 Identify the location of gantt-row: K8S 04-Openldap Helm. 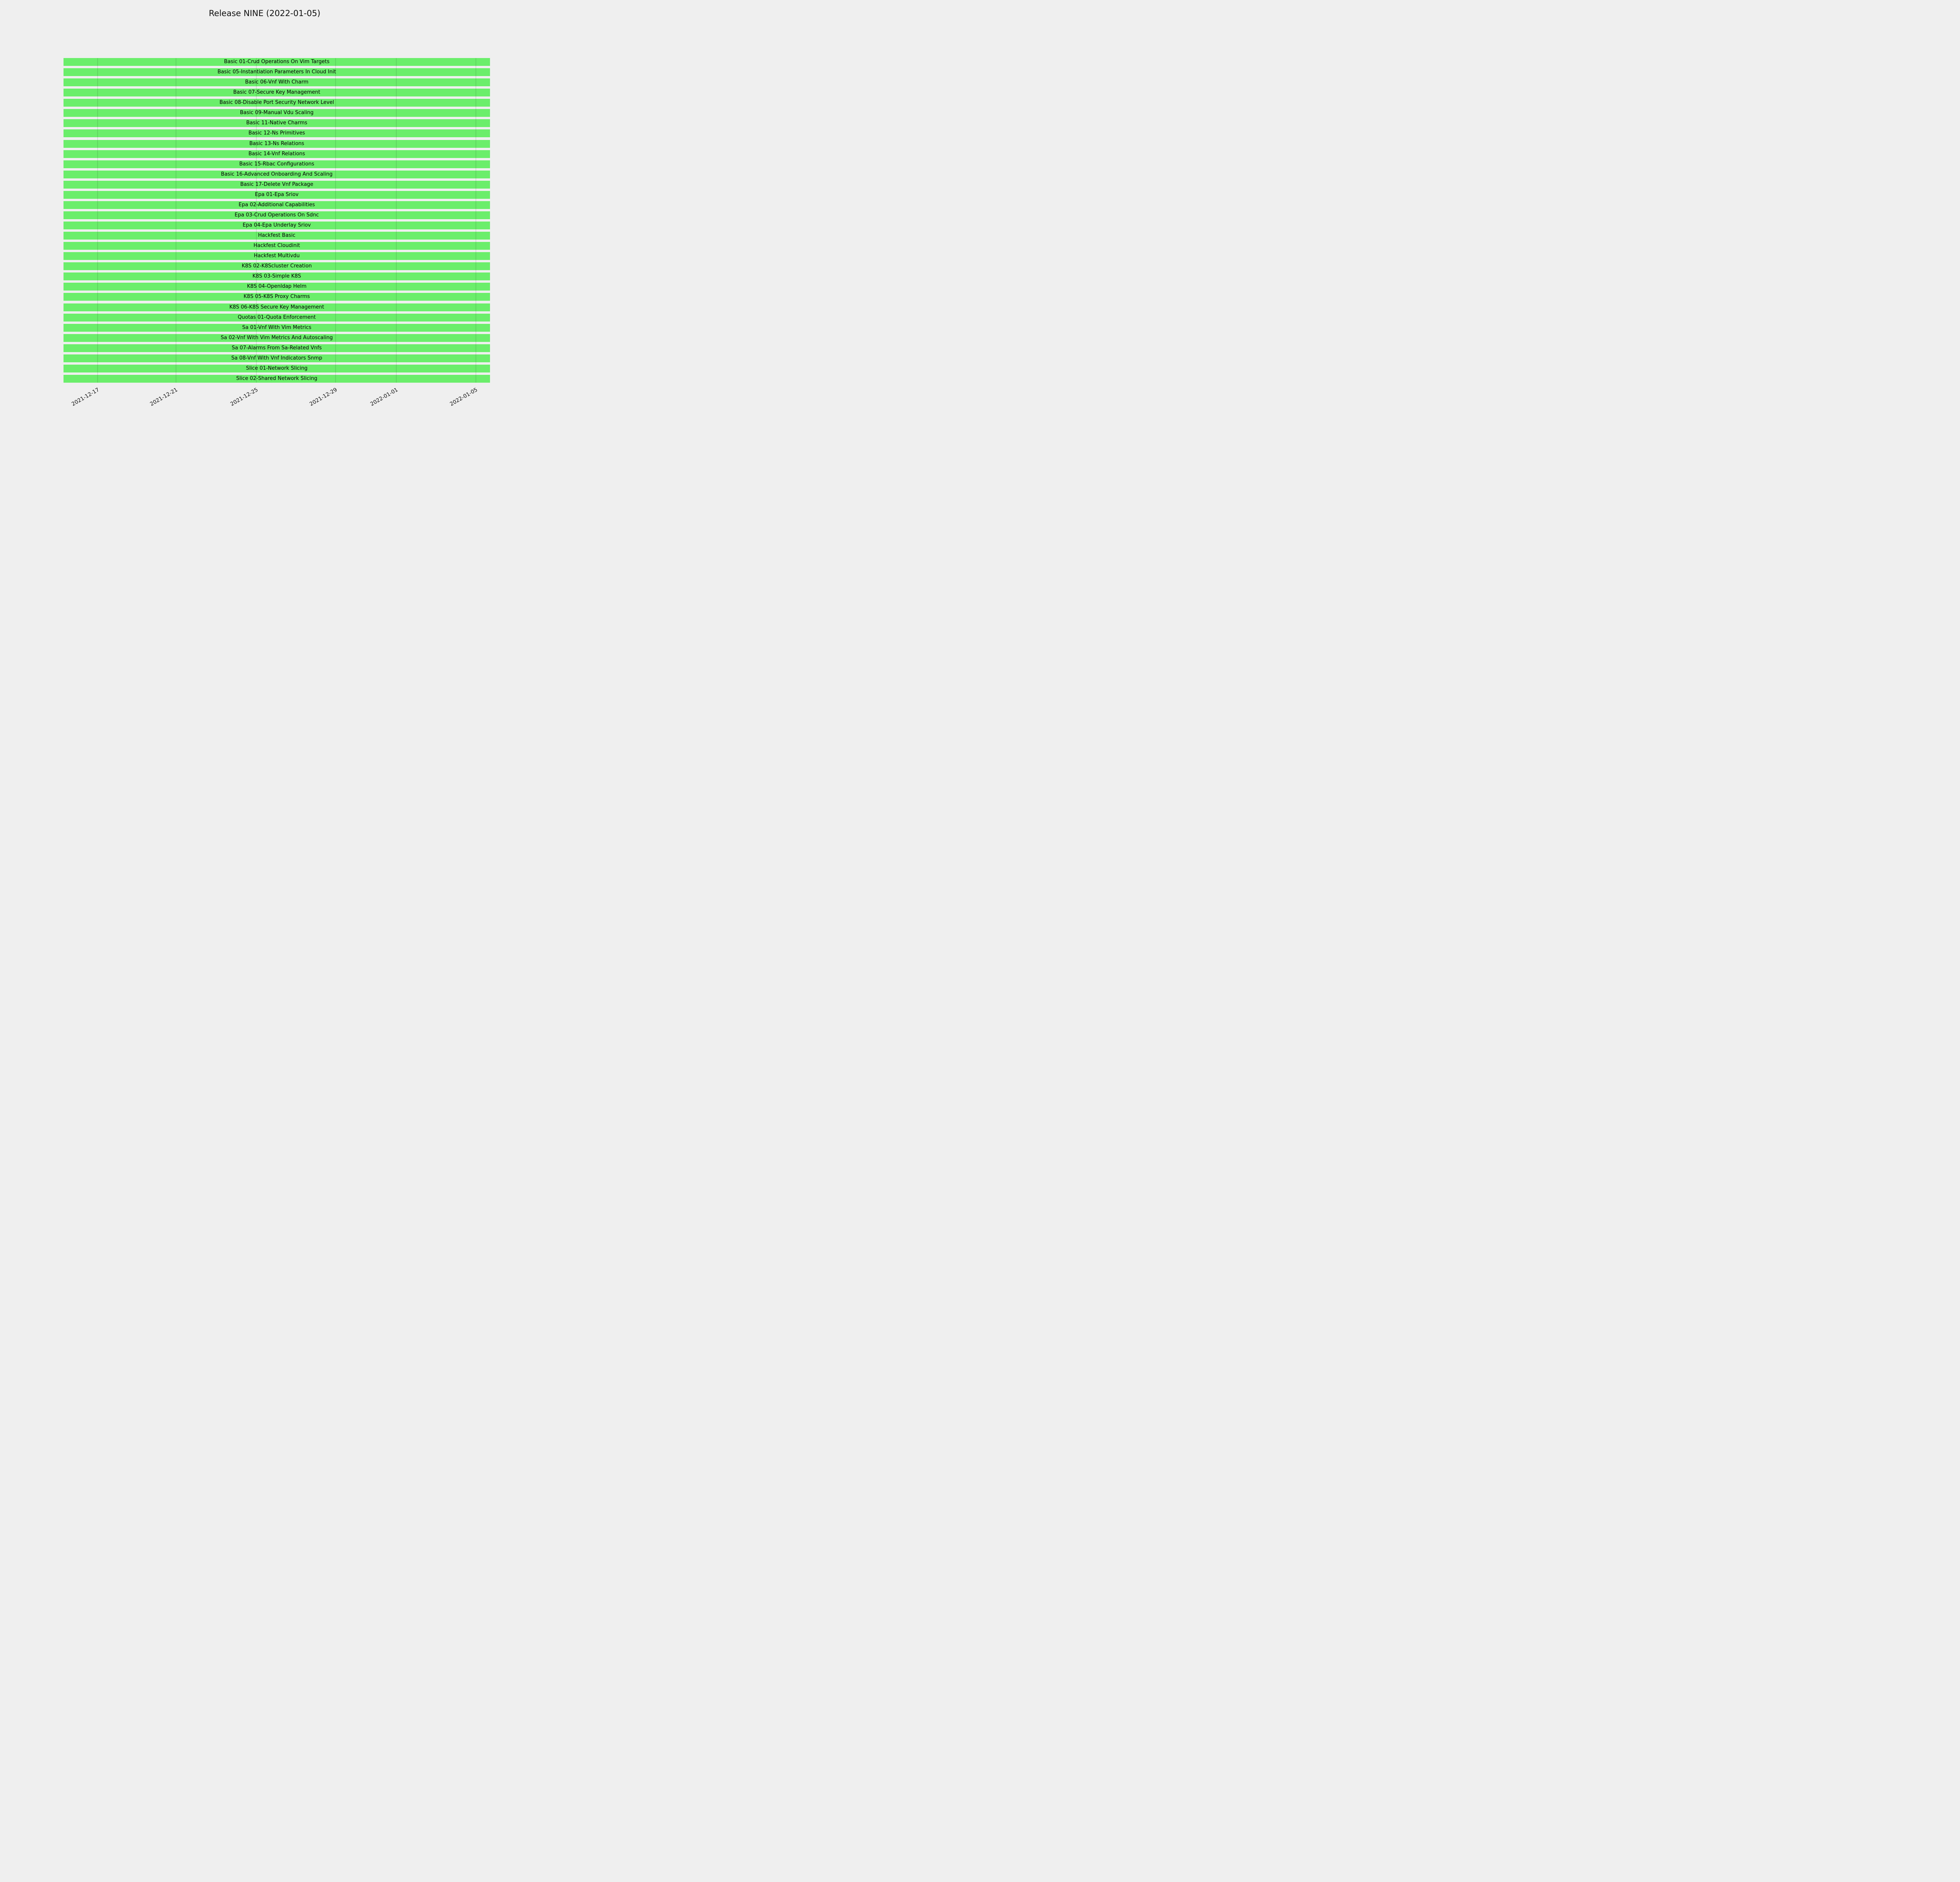
(277, 287).